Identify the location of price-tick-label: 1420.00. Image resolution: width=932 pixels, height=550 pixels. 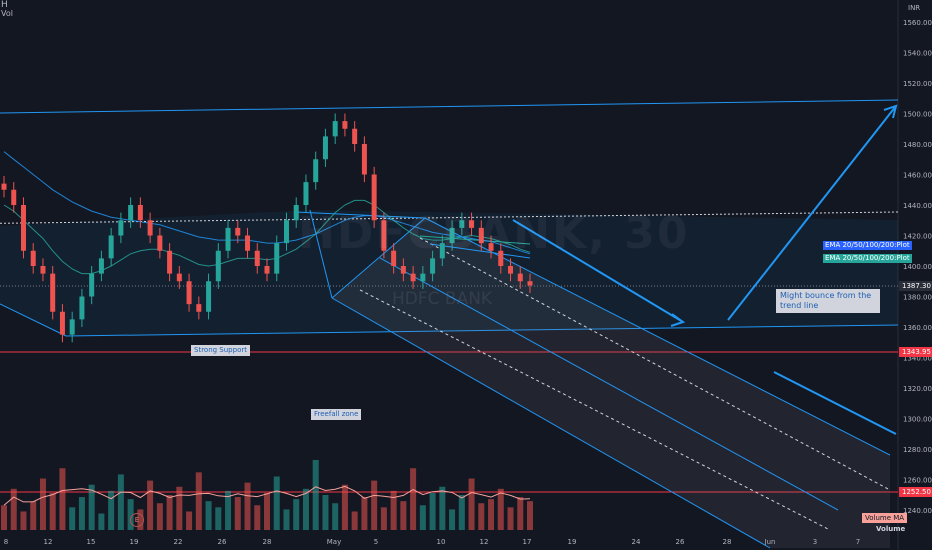
(917, 237).